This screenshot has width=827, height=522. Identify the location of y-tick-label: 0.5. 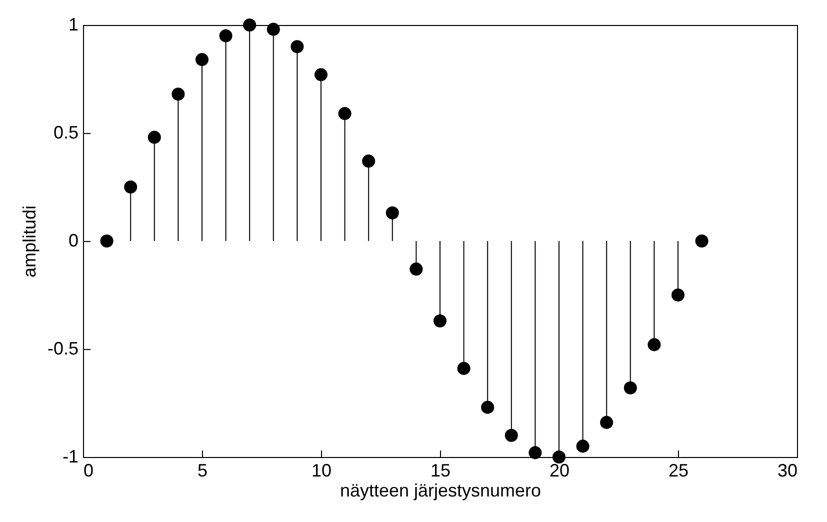
(65, 132).